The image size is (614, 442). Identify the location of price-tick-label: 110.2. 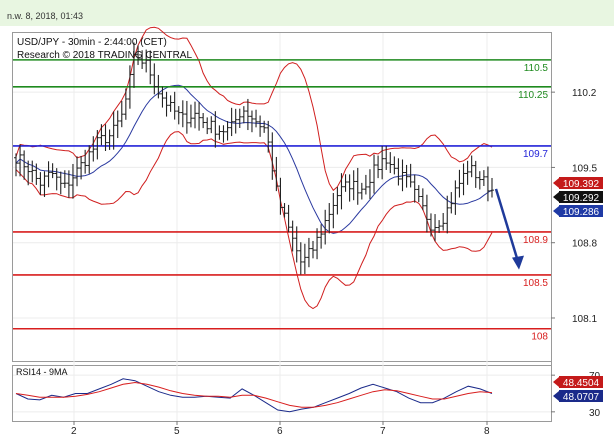
(584, 93).